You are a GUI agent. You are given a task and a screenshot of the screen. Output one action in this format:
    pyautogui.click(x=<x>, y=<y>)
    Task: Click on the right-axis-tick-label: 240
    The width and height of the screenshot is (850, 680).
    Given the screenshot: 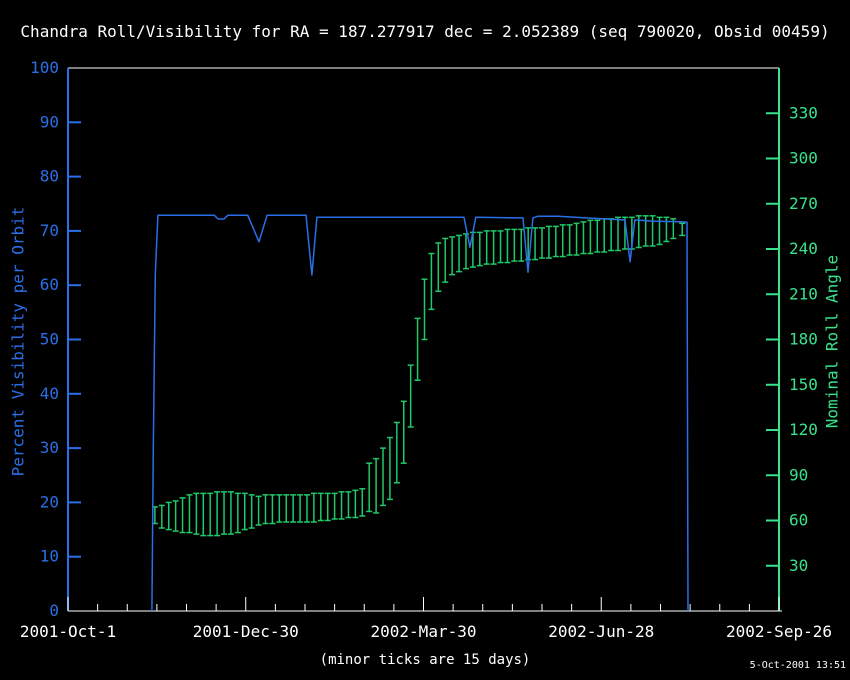 What is the action you would take?
    pyautogui.click(x=803, y=248)
    